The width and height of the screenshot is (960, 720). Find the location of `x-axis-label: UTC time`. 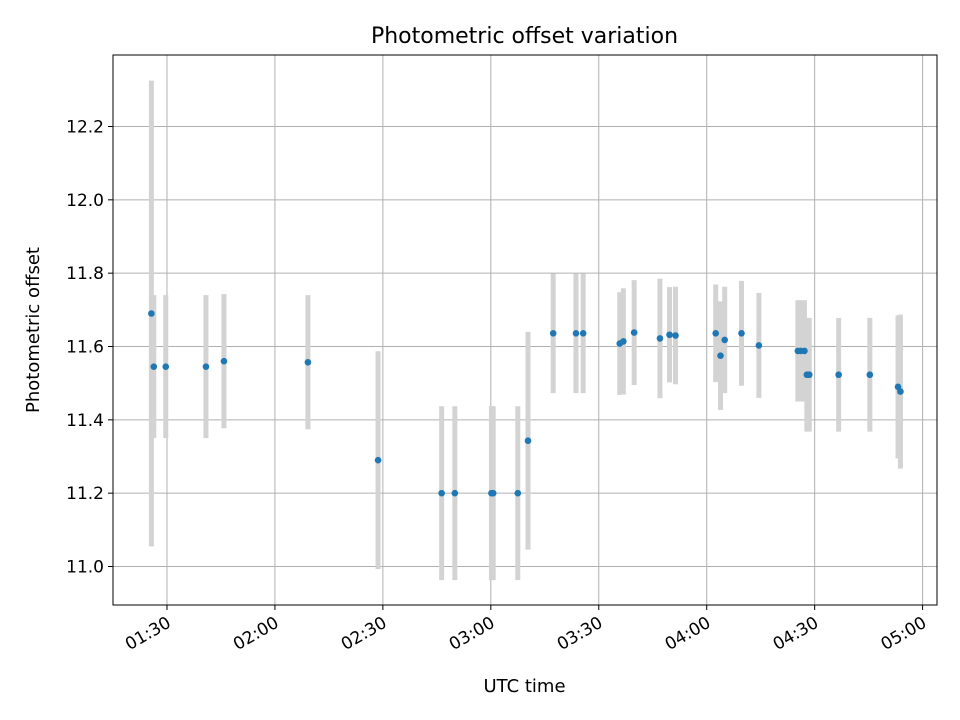

x-axis-label: UTC time is located at coordinates (524, 686).